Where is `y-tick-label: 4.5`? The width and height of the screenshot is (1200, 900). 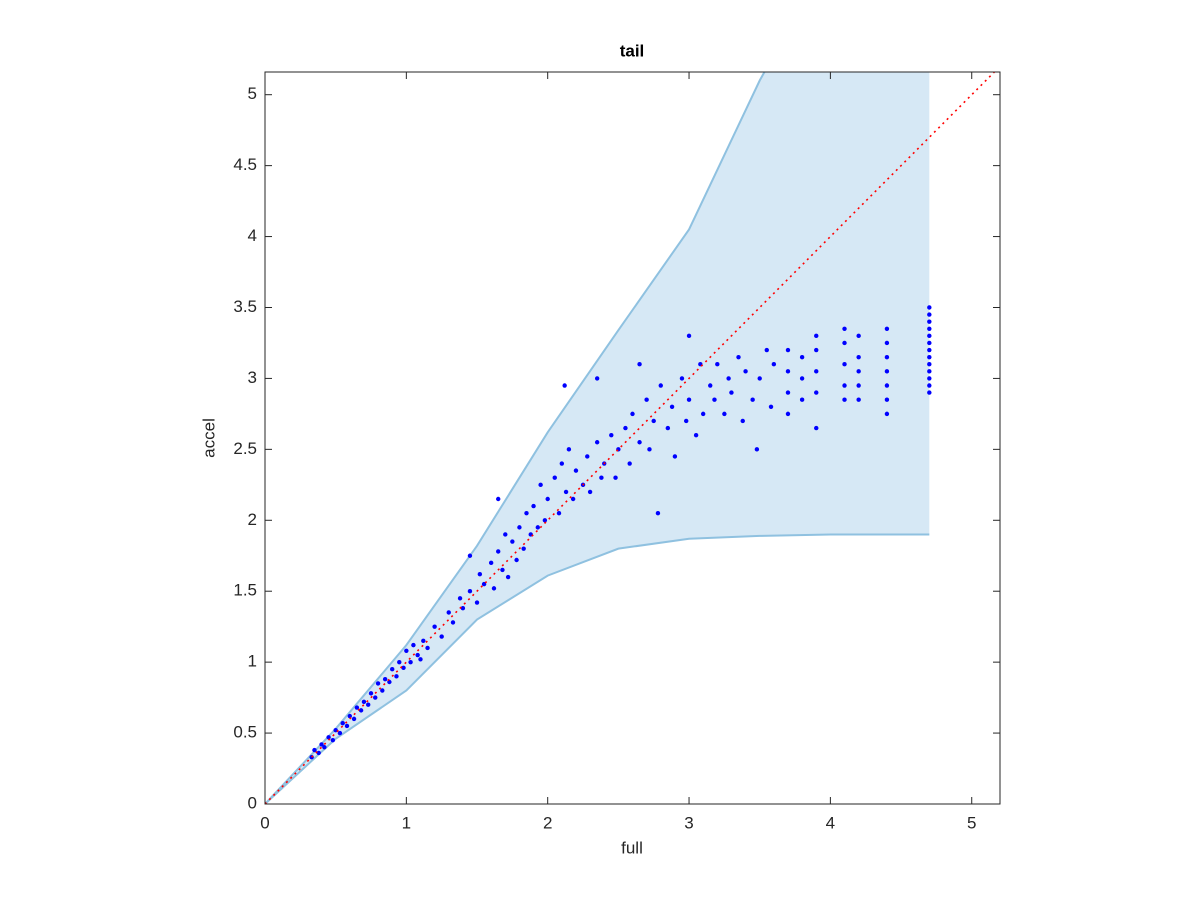
y-tick-label: 4.5 is located at coordinates (245, 164).